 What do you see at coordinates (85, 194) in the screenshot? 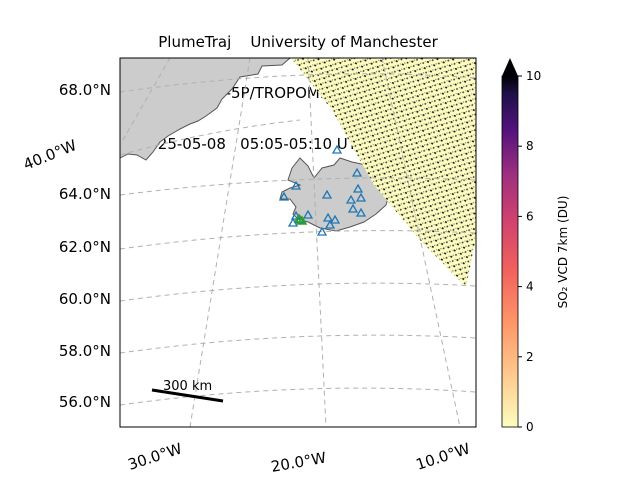
I see `lat-label-64: 64.0°N` at bounding box center [85, 194].